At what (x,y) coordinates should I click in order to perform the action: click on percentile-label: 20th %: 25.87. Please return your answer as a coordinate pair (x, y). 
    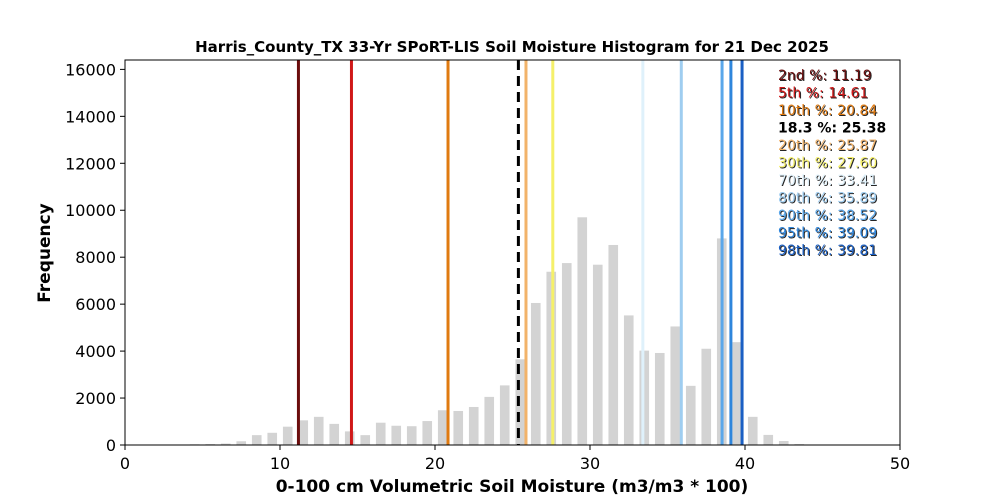
    Looking at the image, I should click on (827, 146).